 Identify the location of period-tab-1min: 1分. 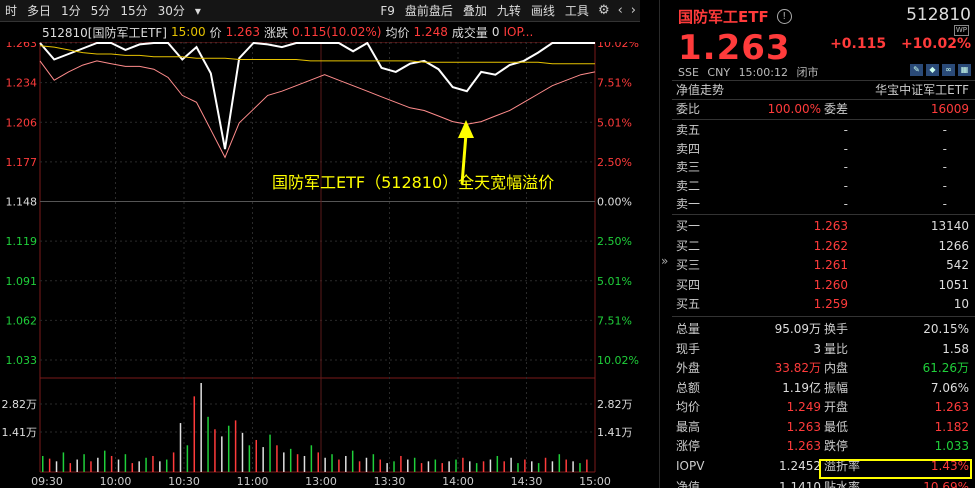
(71, 10).